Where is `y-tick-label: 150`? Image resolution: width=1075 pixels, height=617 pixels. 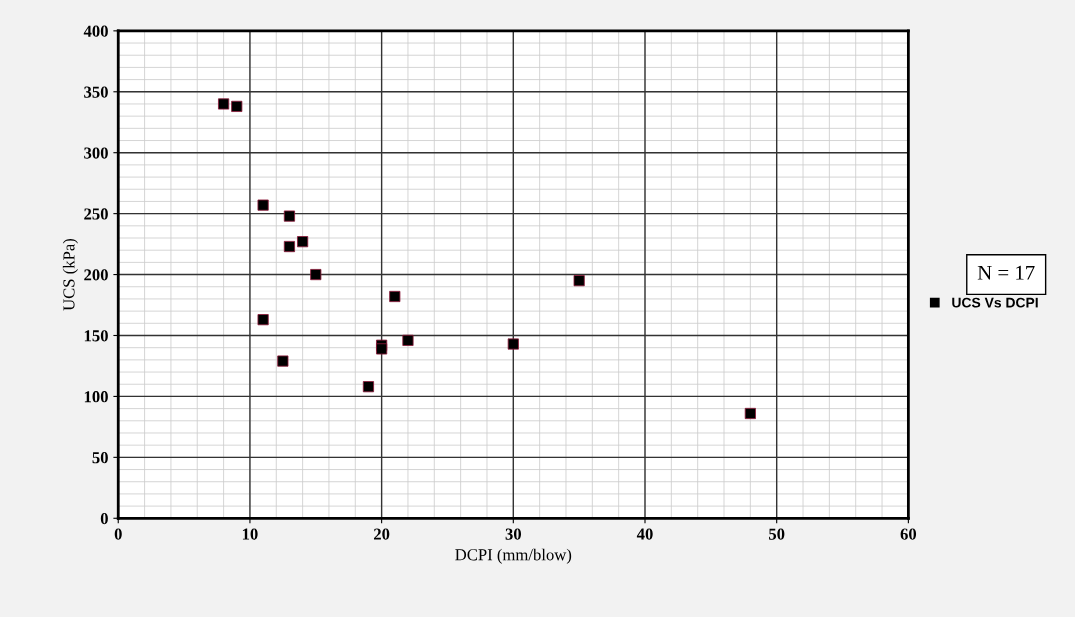 y-tick-label: 150 is located at coordinates (96, 336).